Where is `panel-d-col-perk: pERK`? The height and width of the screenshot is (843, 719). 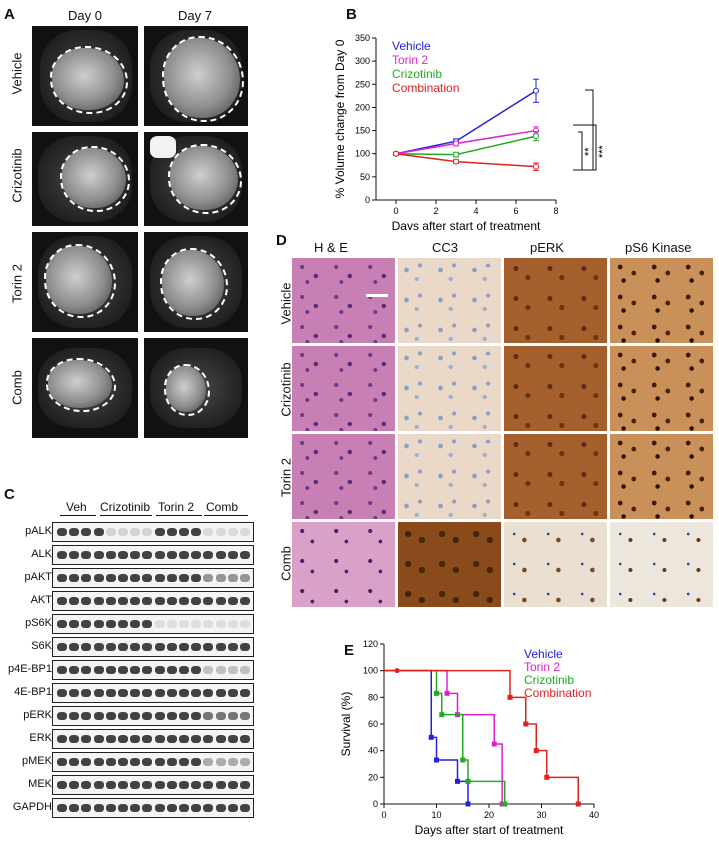 panel-d-col-perk: pERK is located at coordinates (547, 247).